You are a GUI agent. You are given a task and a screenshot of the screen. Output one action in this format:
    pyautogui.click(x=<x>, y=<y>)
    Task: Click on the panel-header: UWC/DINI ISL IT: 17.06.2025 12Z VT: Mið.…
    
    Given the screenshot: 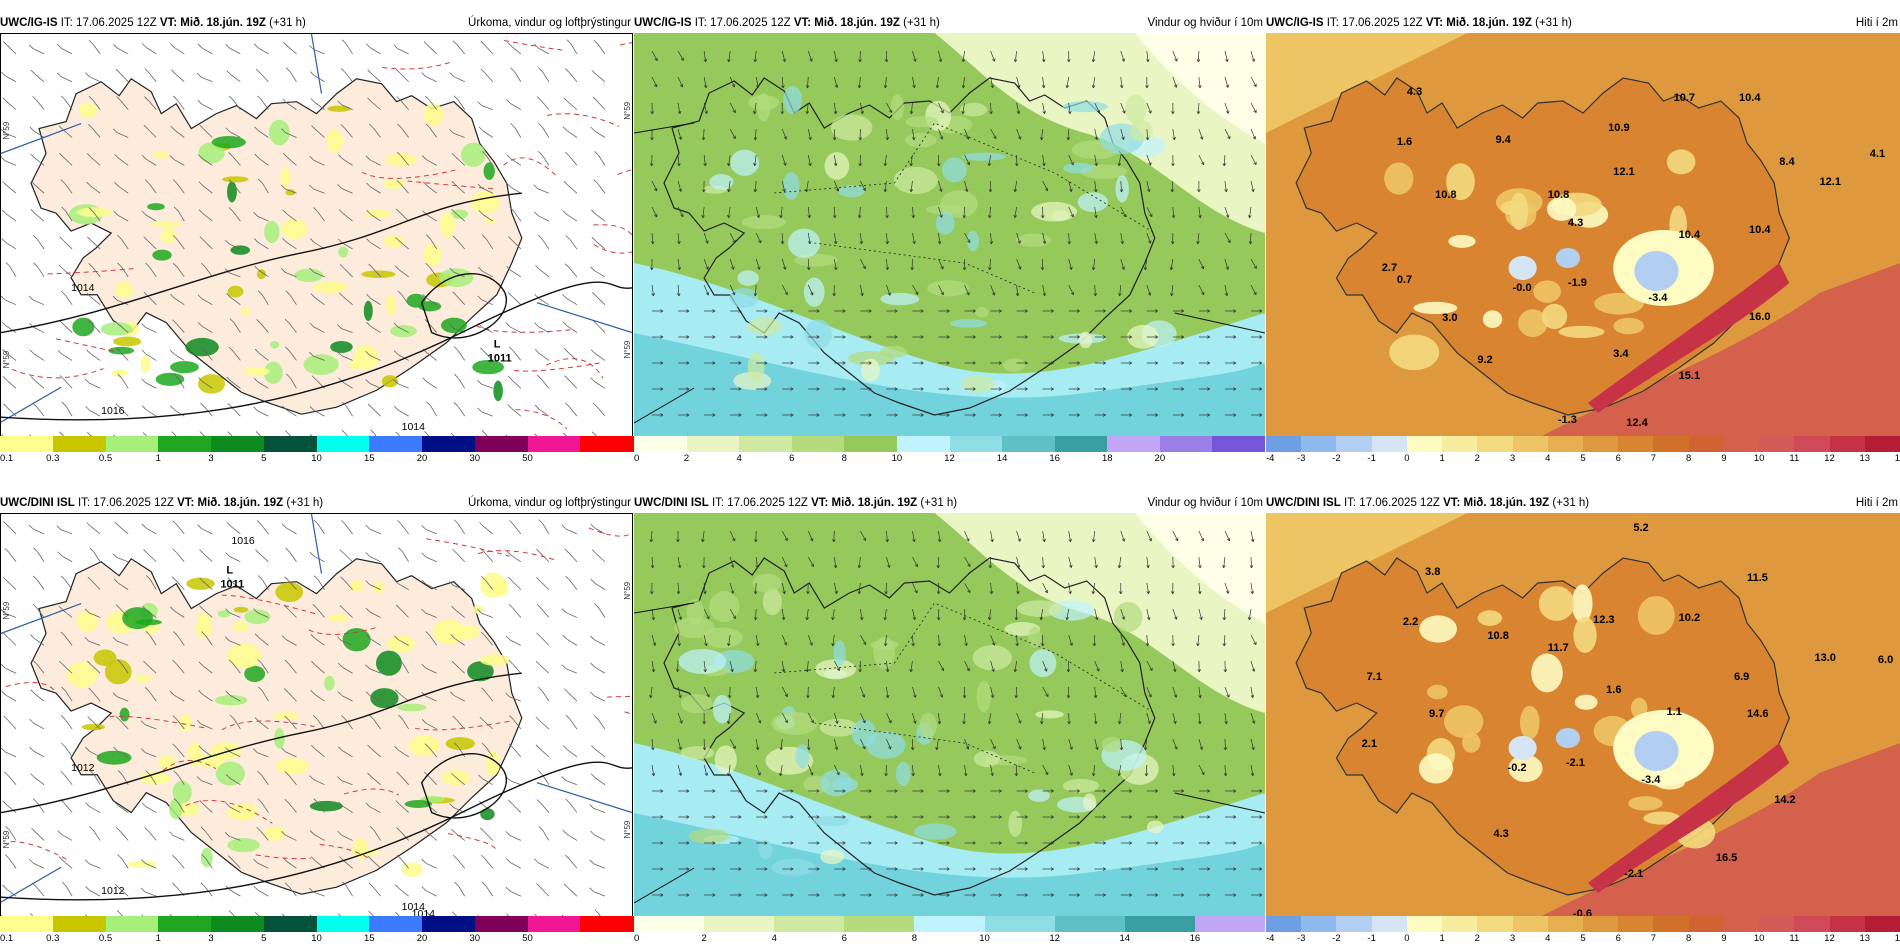 What is the action you would take?
    pyautogui.click(x=316, y=503)
    